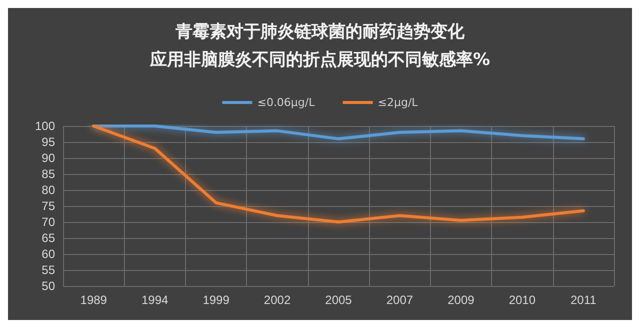 The width and height of the screenshot is (640, 328). What do you see at coordinates (583, 300) in the screenshot?
I see `x-tick-label: 2011` at bounding box center [583, 300].